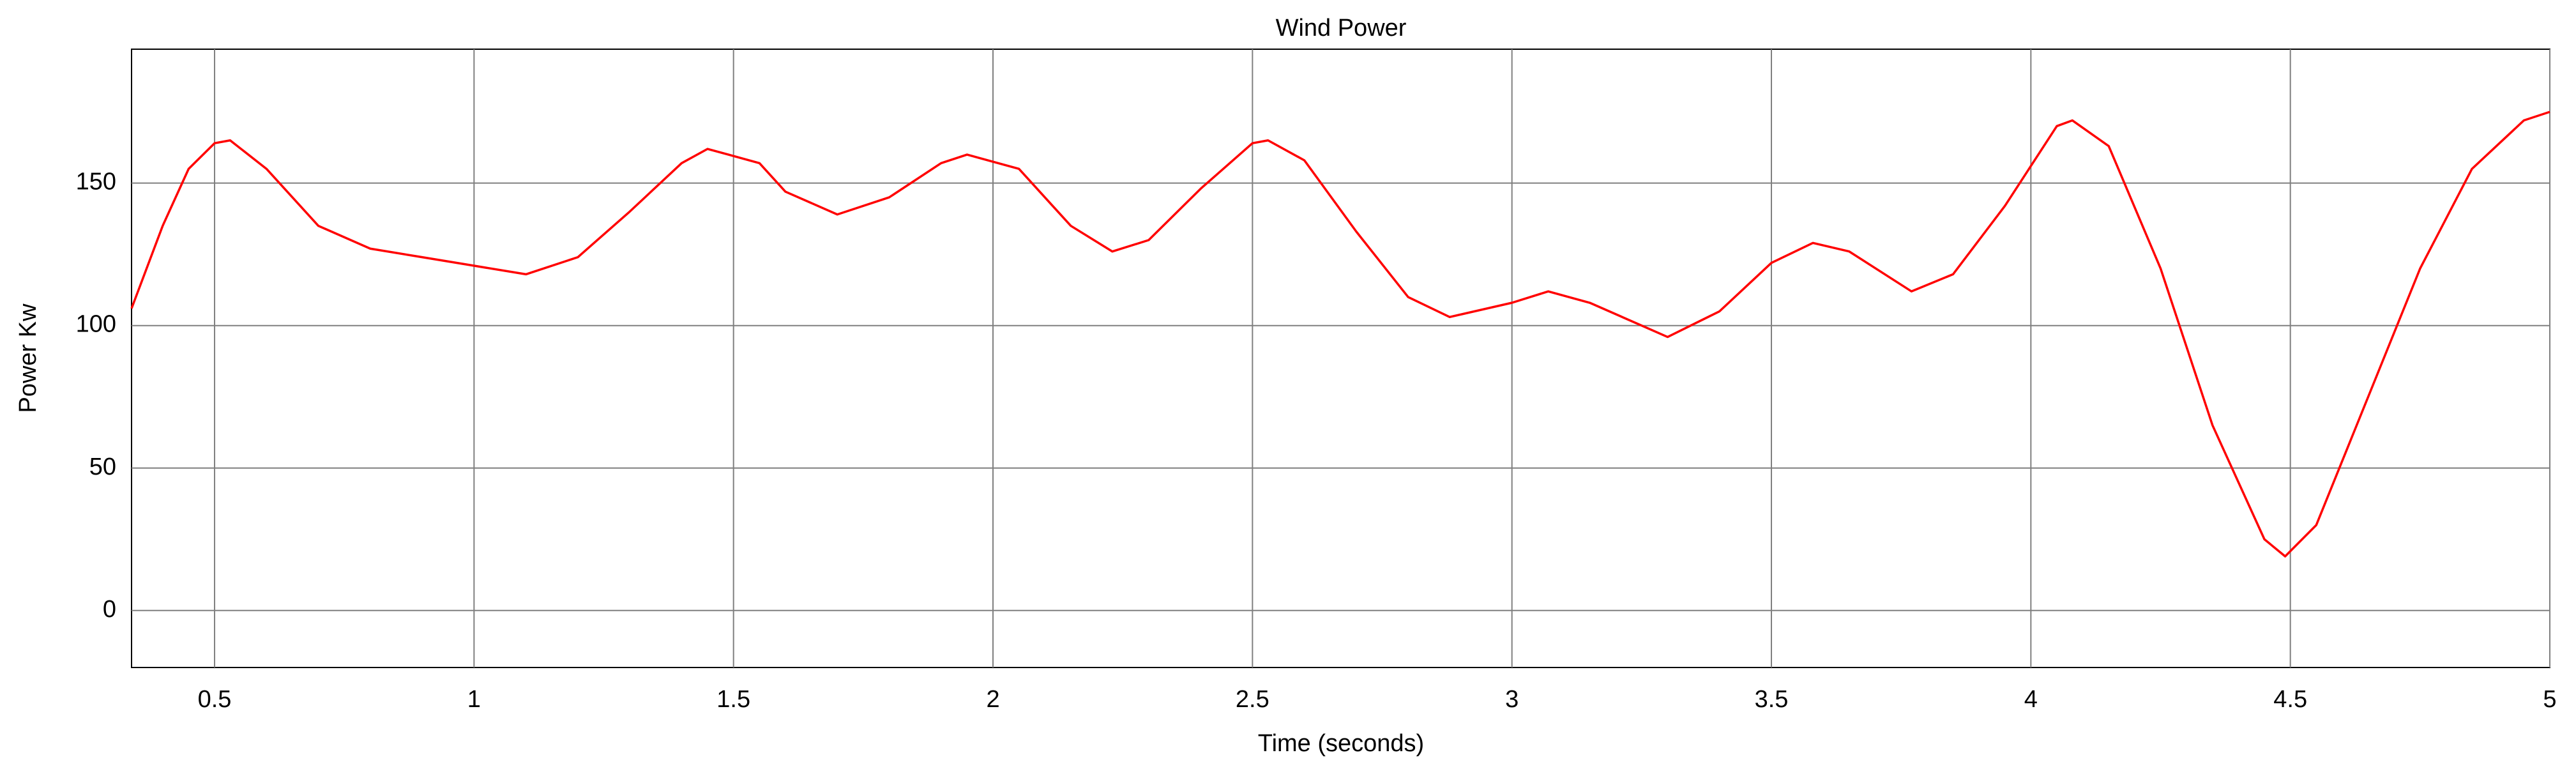 This screenshot has width=2576, height=778. What do you see at coordinates (1772, 699) in the screenshot?
I see `x-tick-label: 3.5` at bounding box center [1772, 699].